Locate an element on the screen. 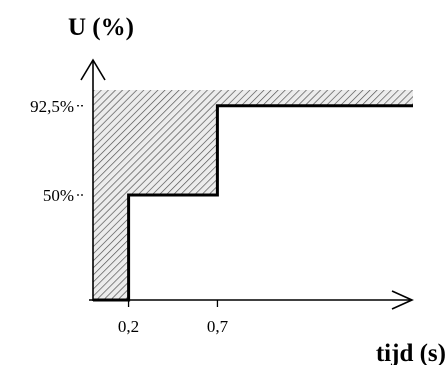  x-axis-title: tijd (s) is located at coordinates (411, 352).